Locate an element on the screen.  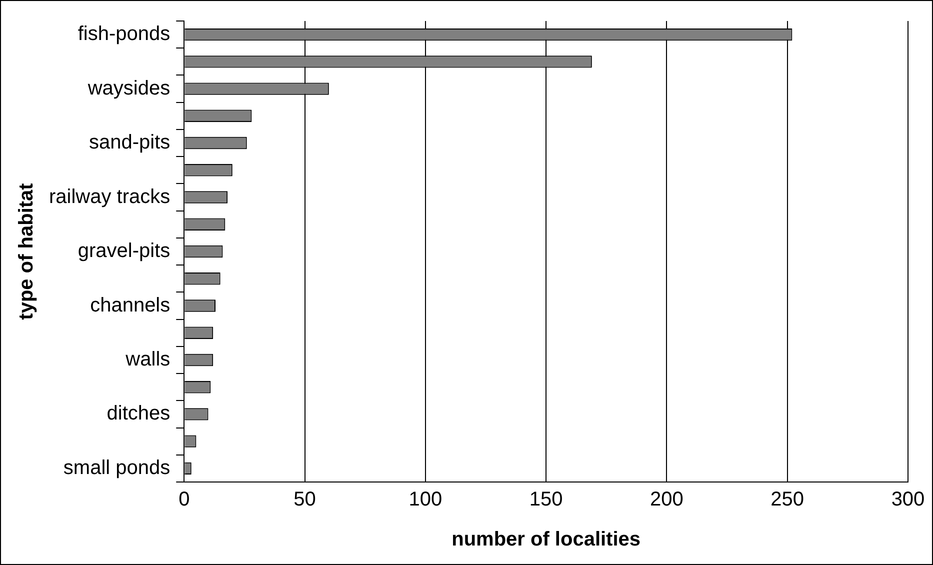
y-tick-label: ditches is located at coordinates (138, 413).